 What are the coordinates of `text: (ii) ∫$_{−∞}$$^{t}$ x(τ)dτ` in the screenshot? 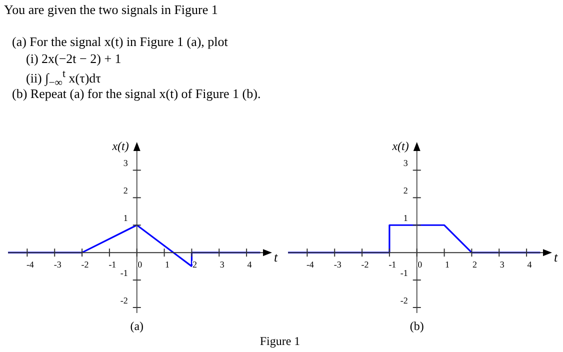 It's located at (63, 78).